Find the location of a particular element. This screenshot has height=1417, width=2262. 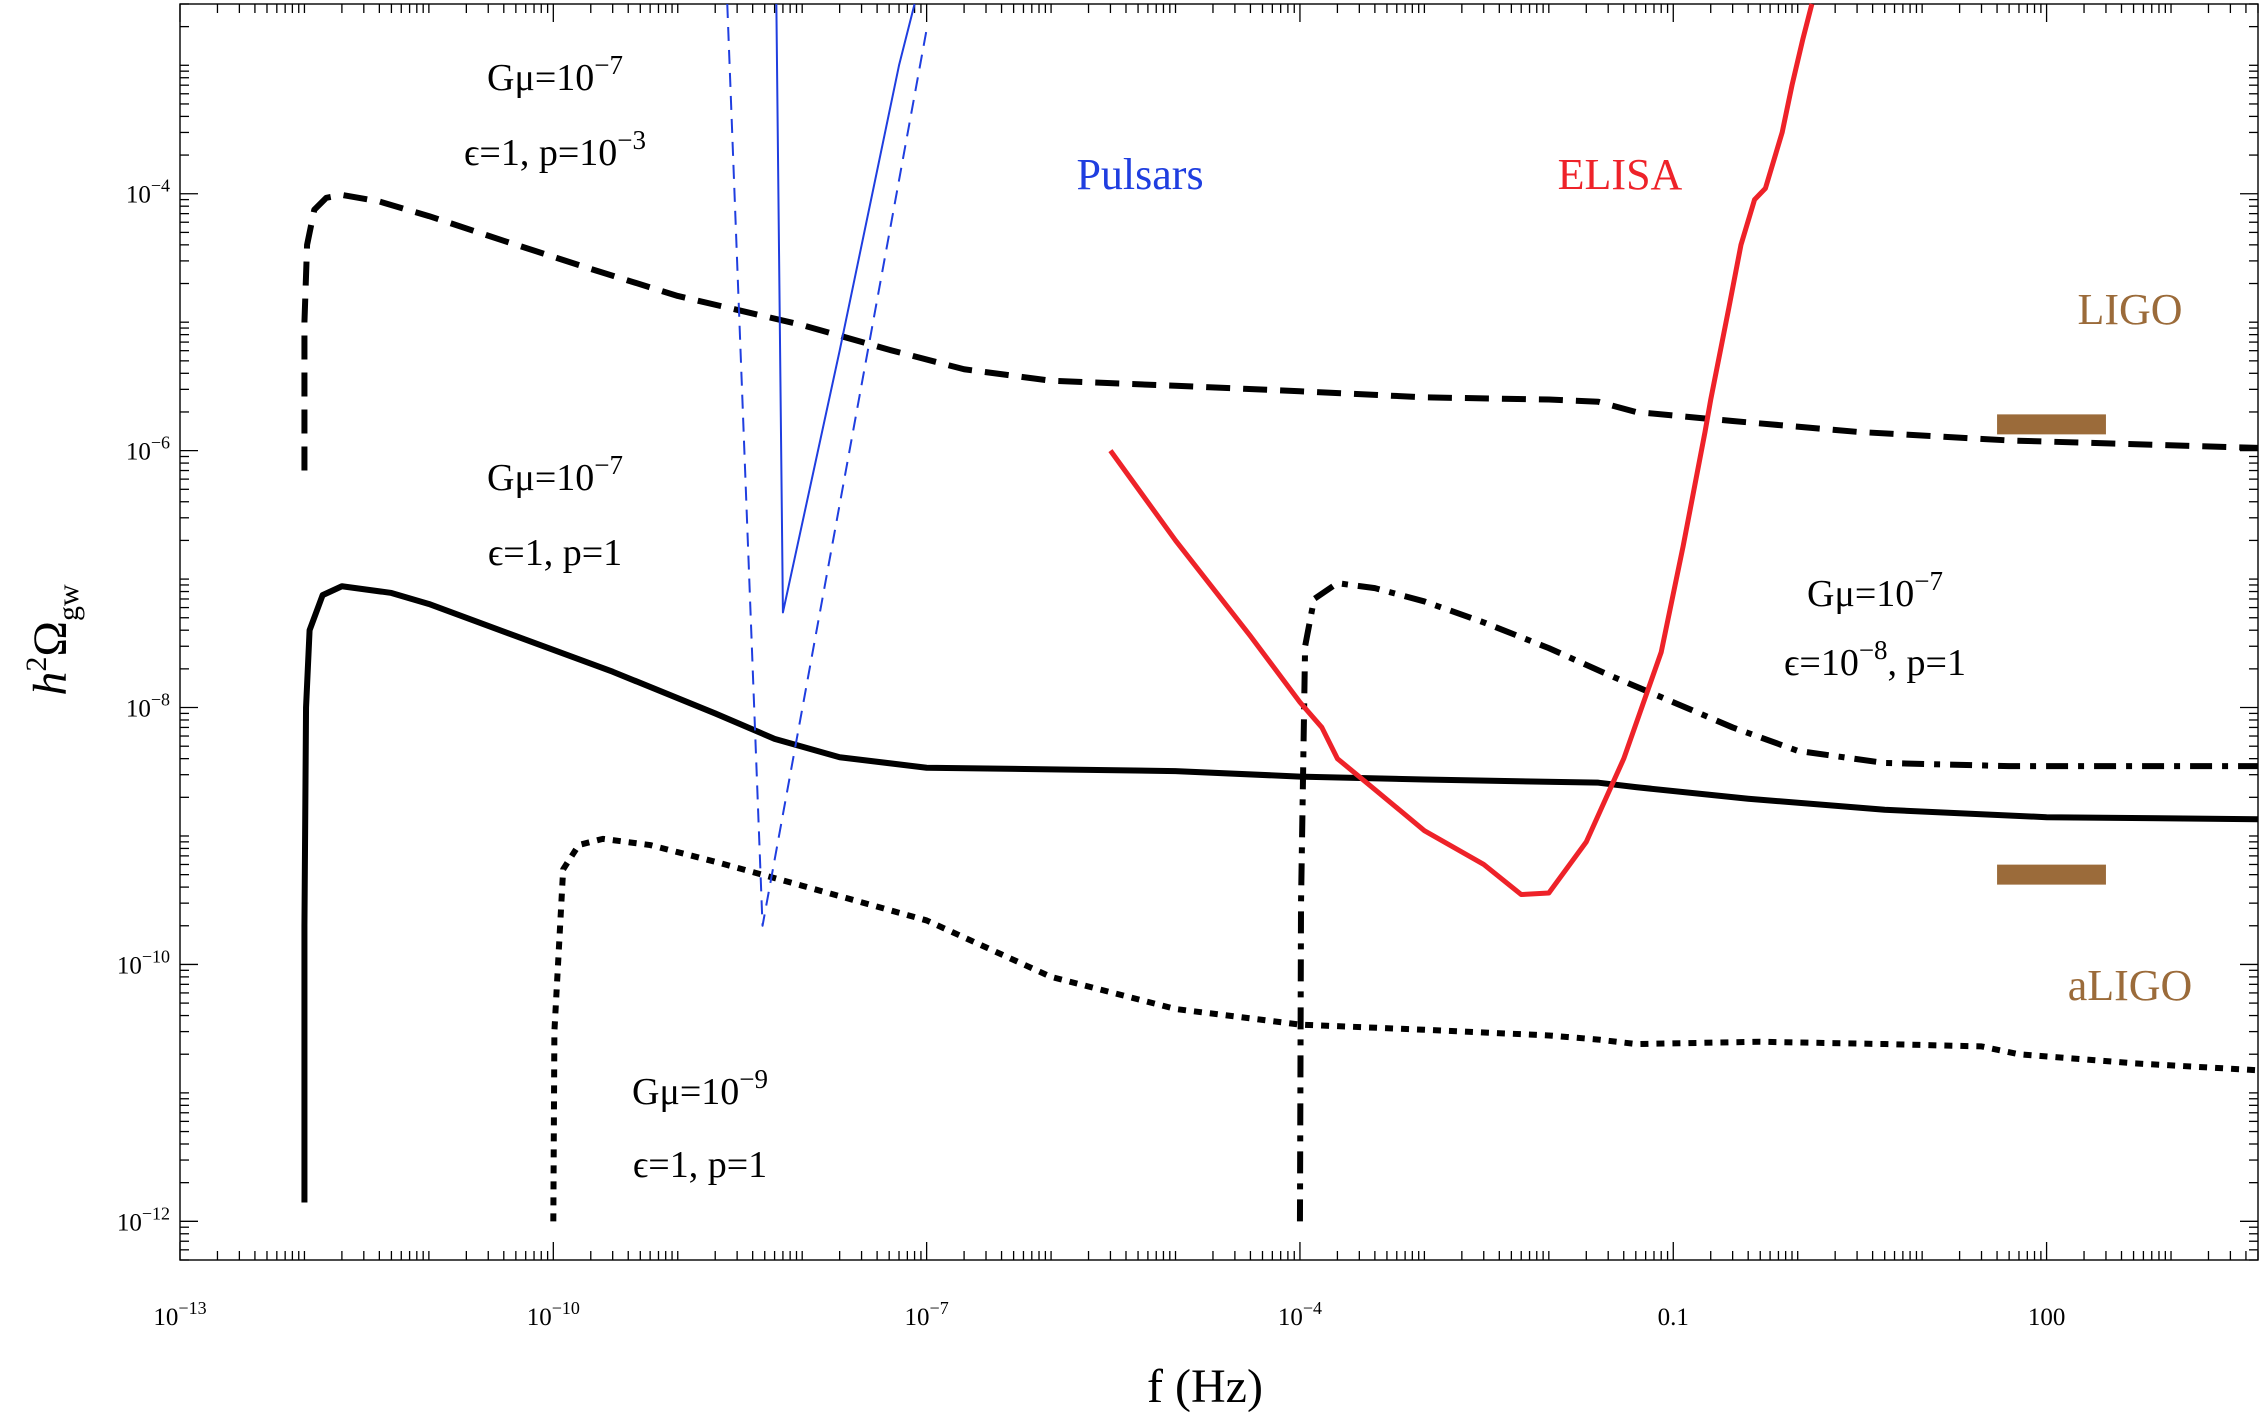

y-tick-label: 10⁻⁴ is located at coordinates (148, 192).